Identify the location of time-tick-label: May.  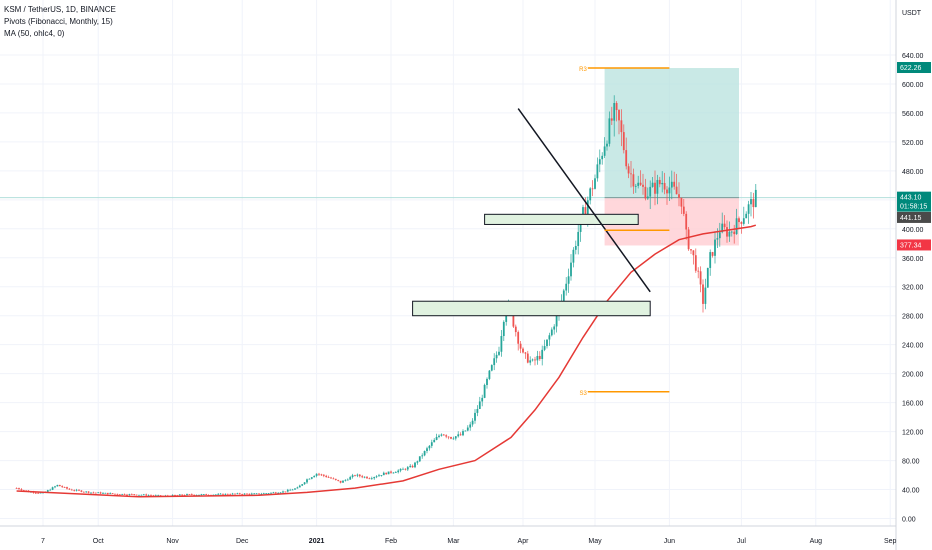
(595, 541).